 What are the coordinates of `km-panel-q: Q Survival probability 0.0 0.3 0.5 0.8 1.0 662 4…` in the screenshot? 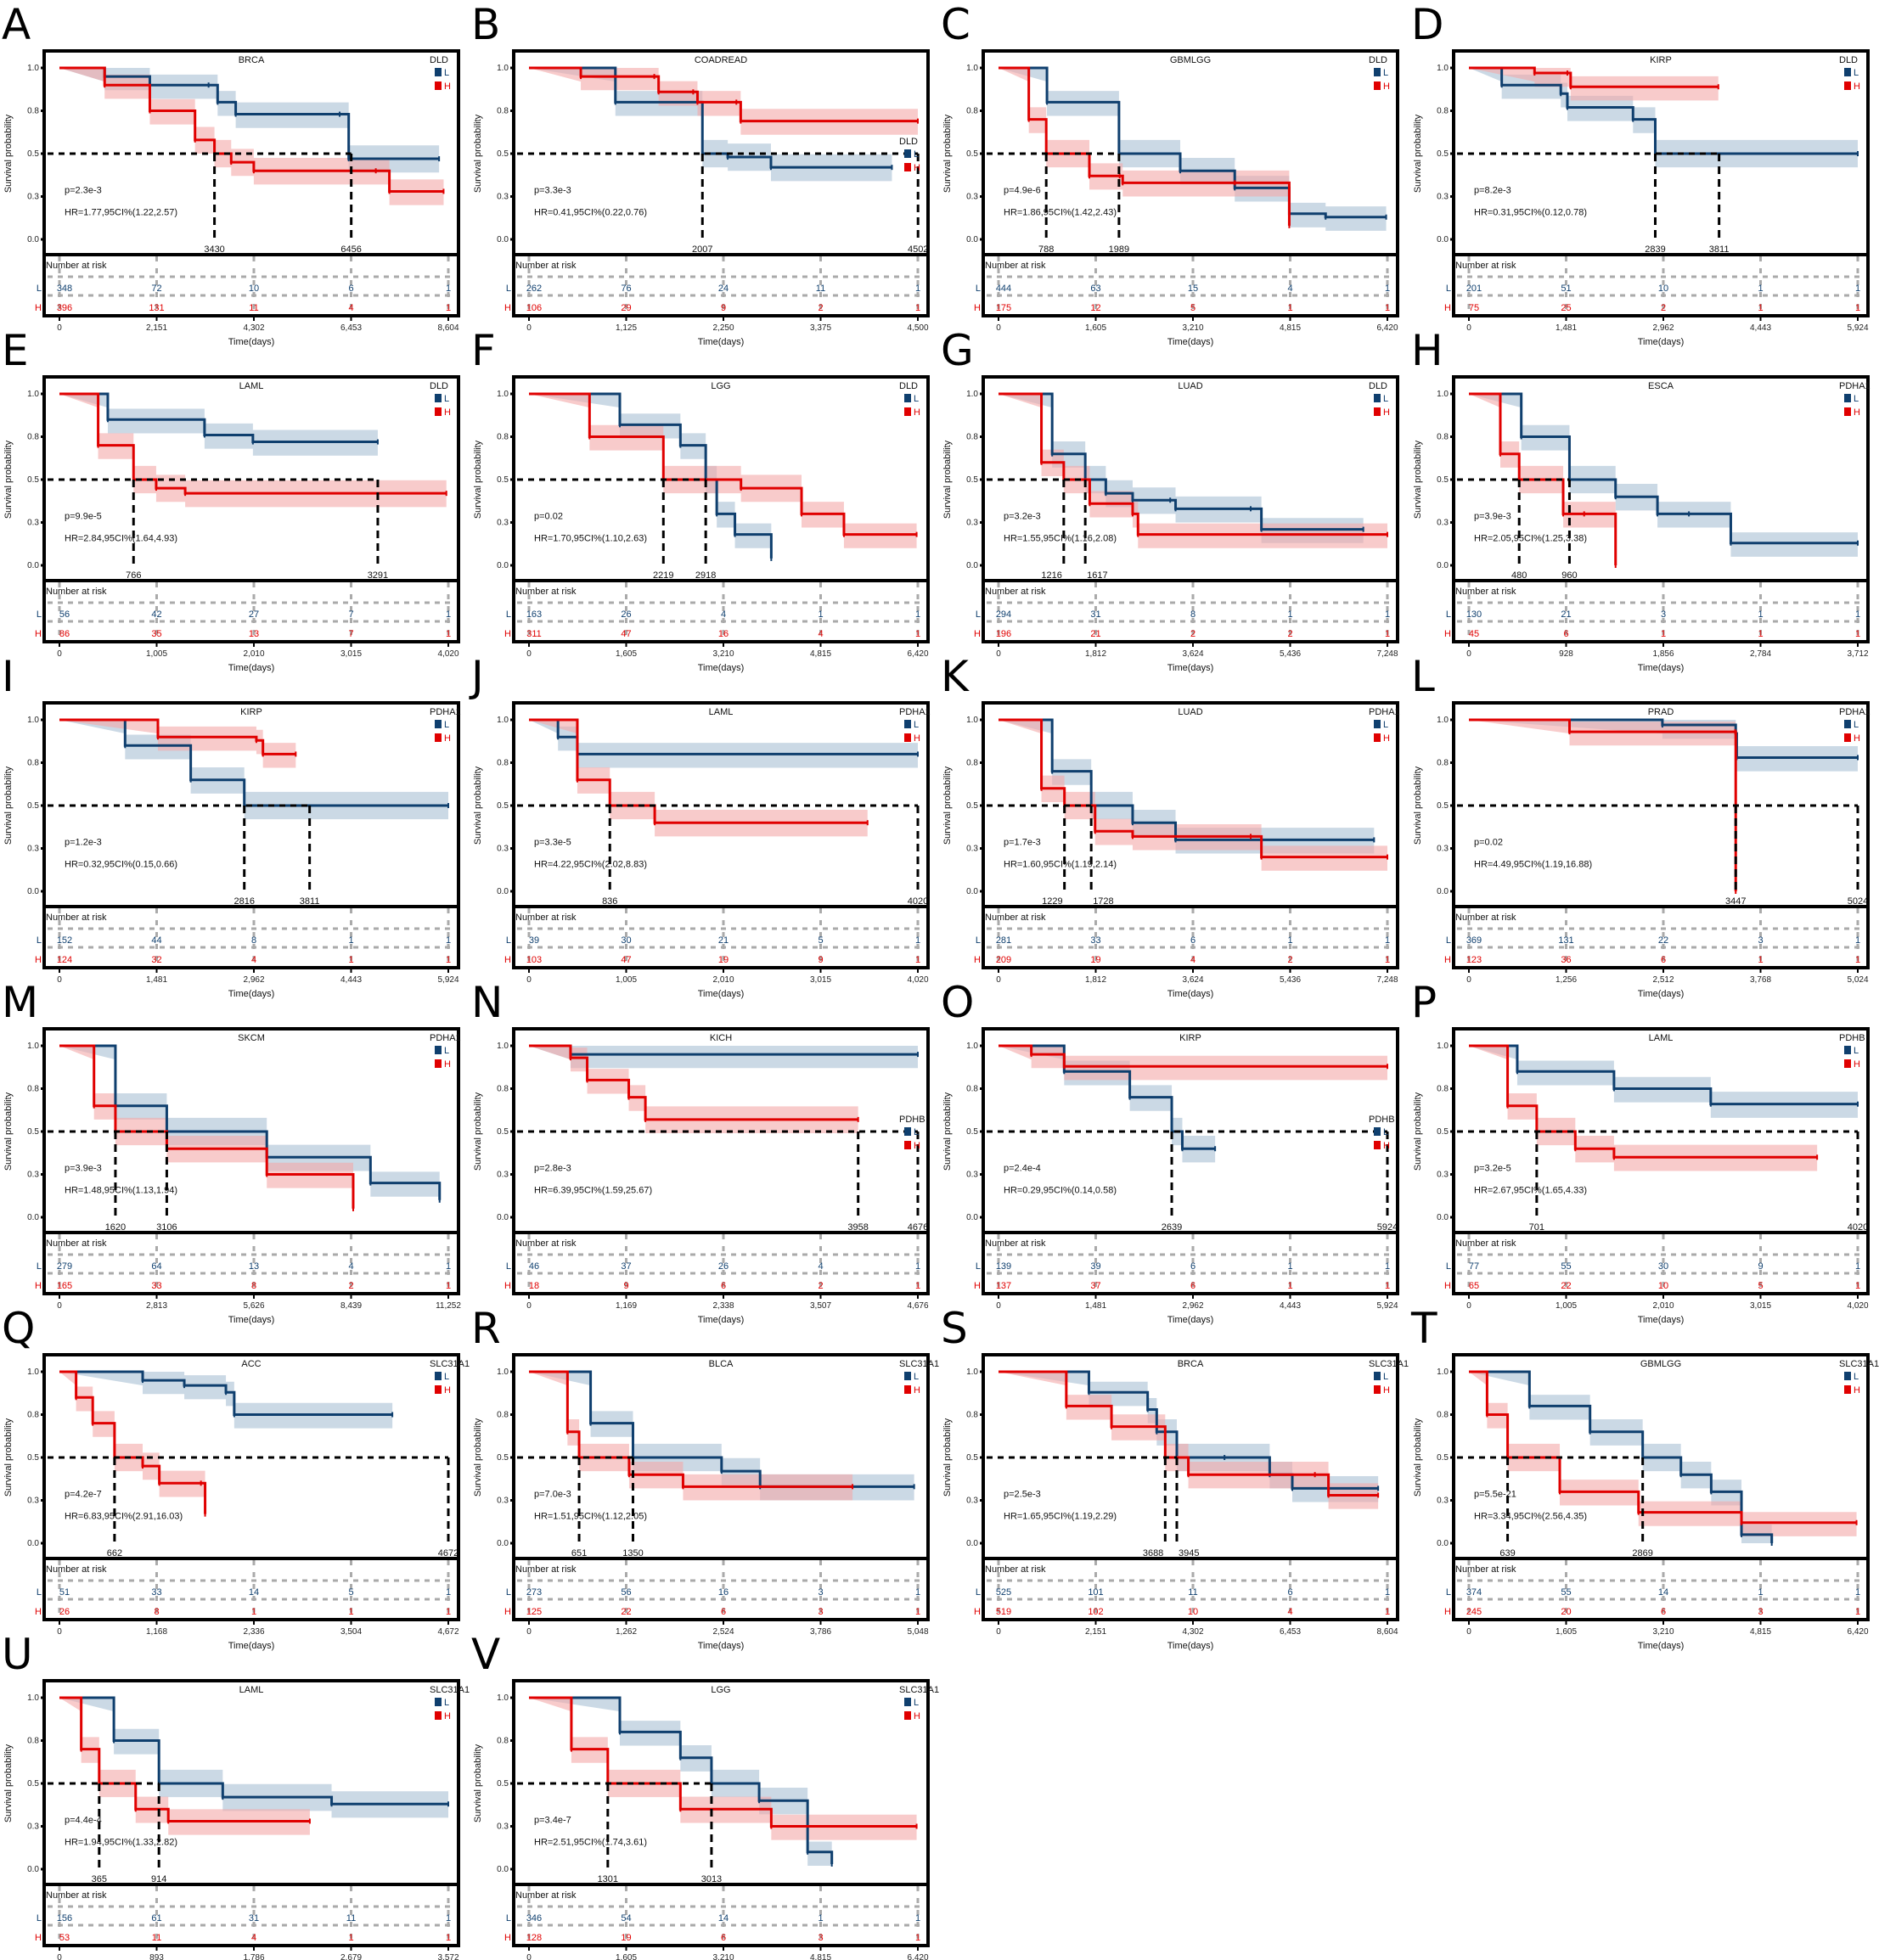 It's located at (235, 1477).